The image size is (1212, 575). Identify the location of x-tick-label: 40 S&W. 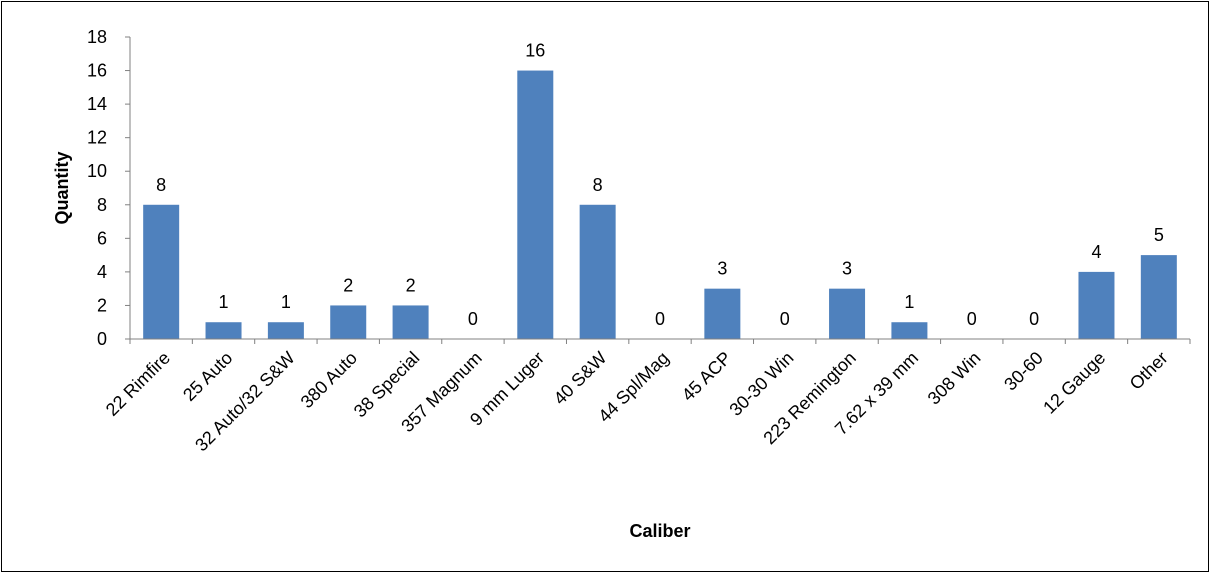
(580, 378).